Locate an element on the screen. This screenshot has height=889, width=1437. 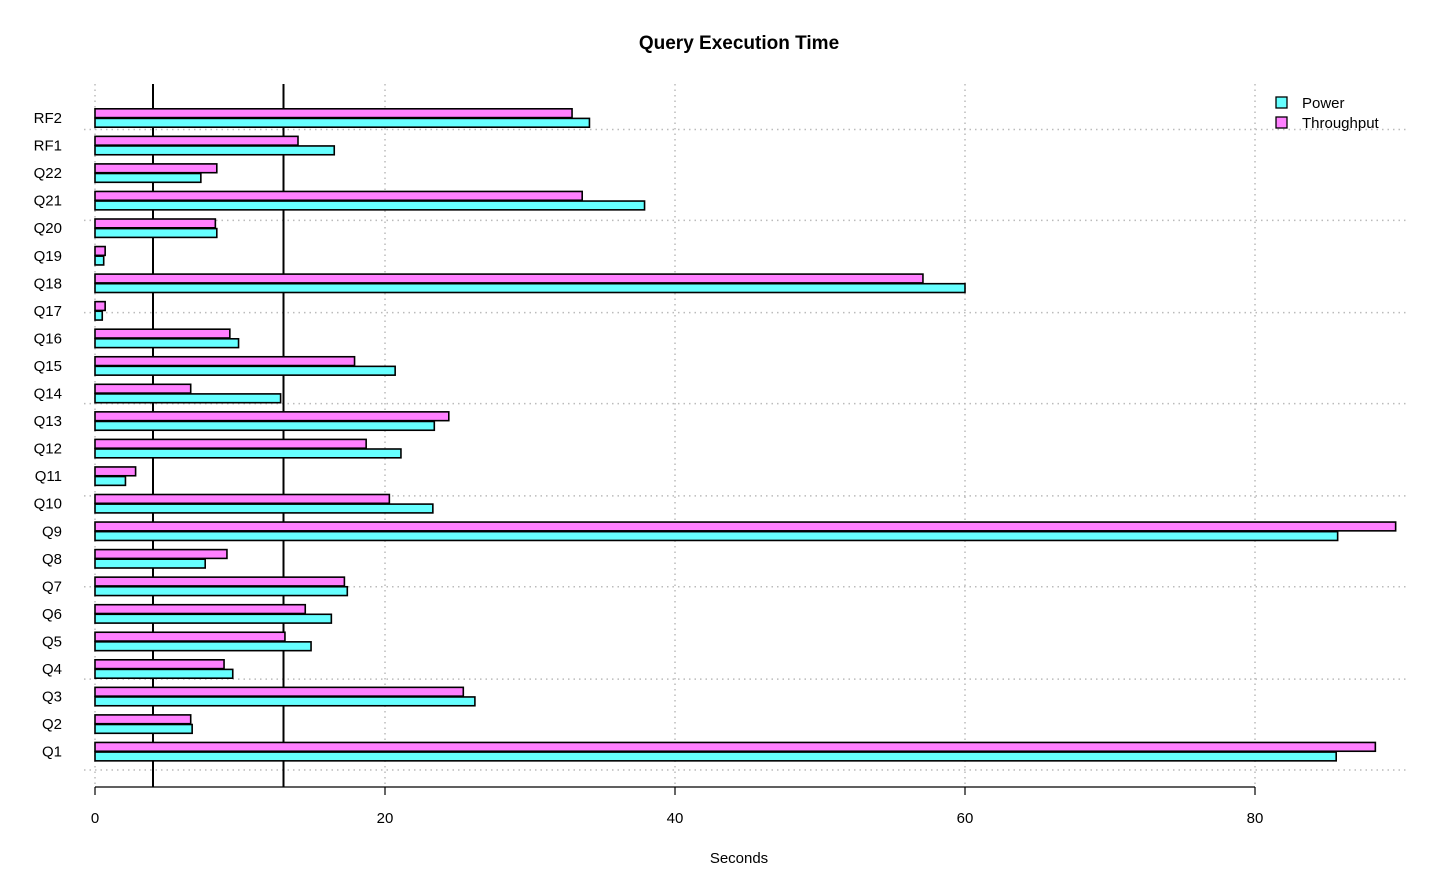
legend-label-throughput: Throughput is located at coordinates (1341, 123).